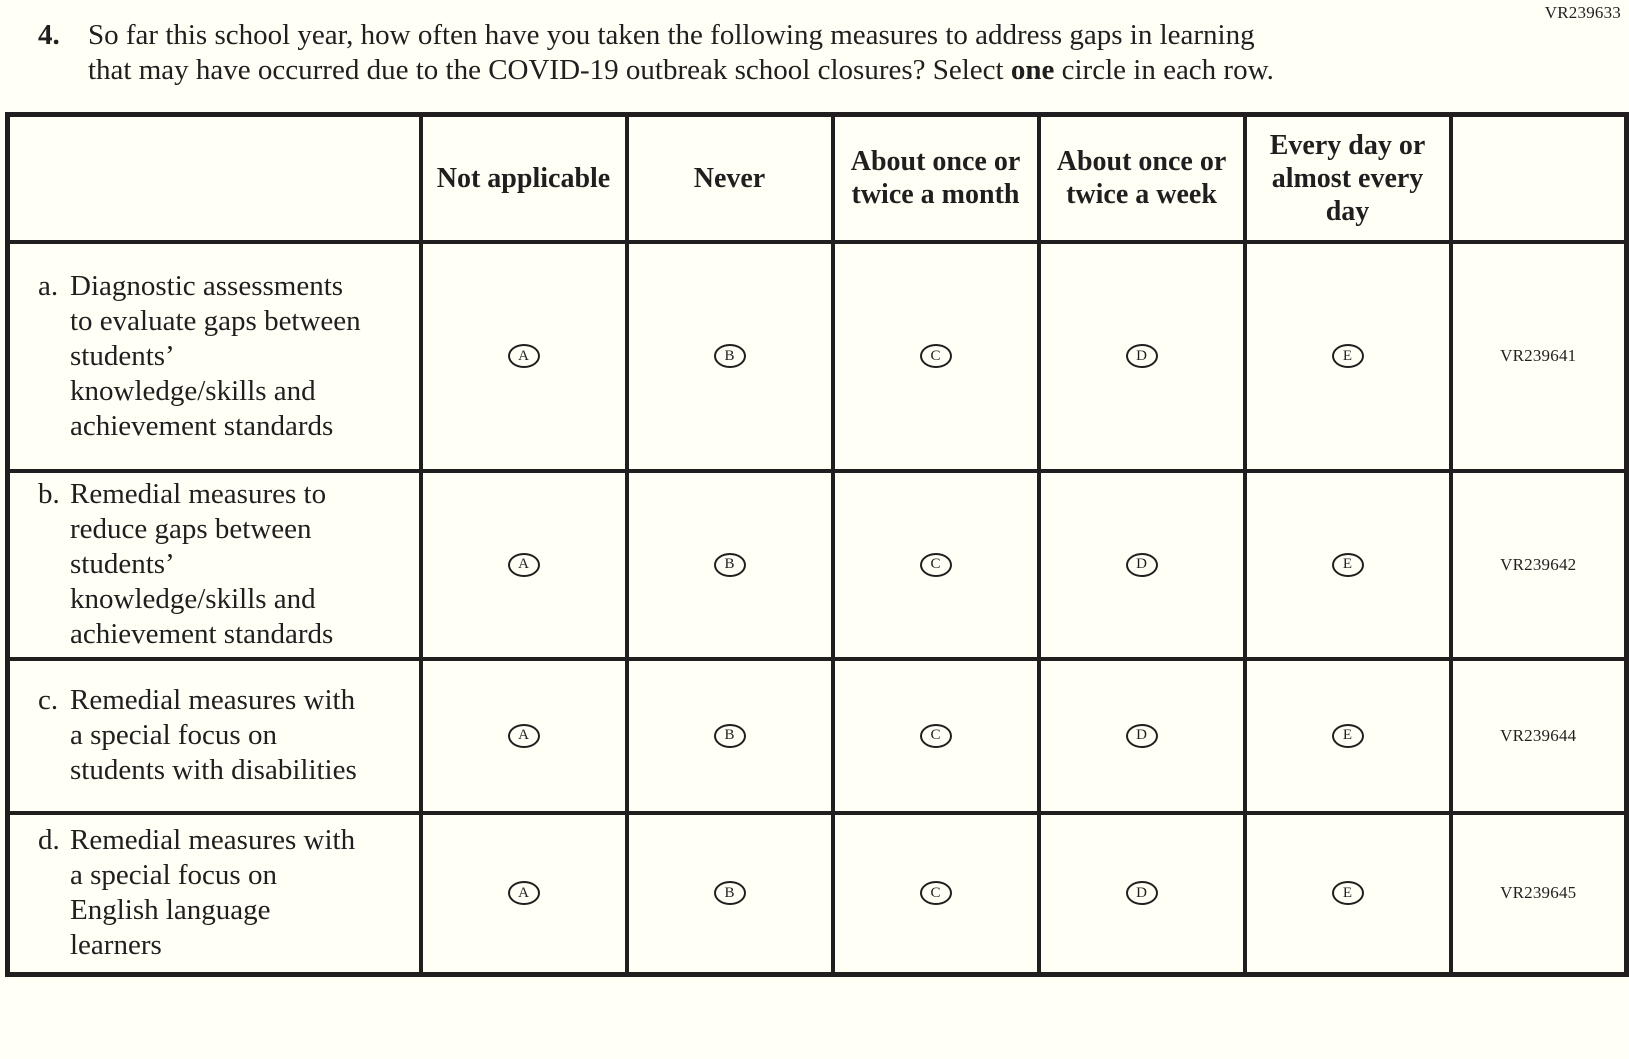 The height and width of the screenshot is (1059, 1629). Describe the element at coordinates (729, 178) in the screenshot. I see `header-never: Never` at that location.